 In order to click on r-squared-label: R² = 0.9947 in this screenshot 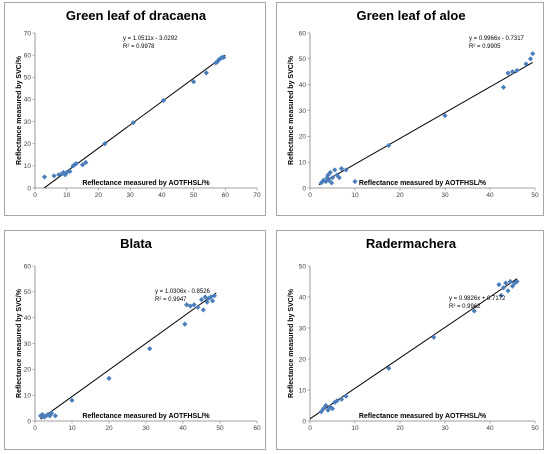, I will do `click(171, 300)`.